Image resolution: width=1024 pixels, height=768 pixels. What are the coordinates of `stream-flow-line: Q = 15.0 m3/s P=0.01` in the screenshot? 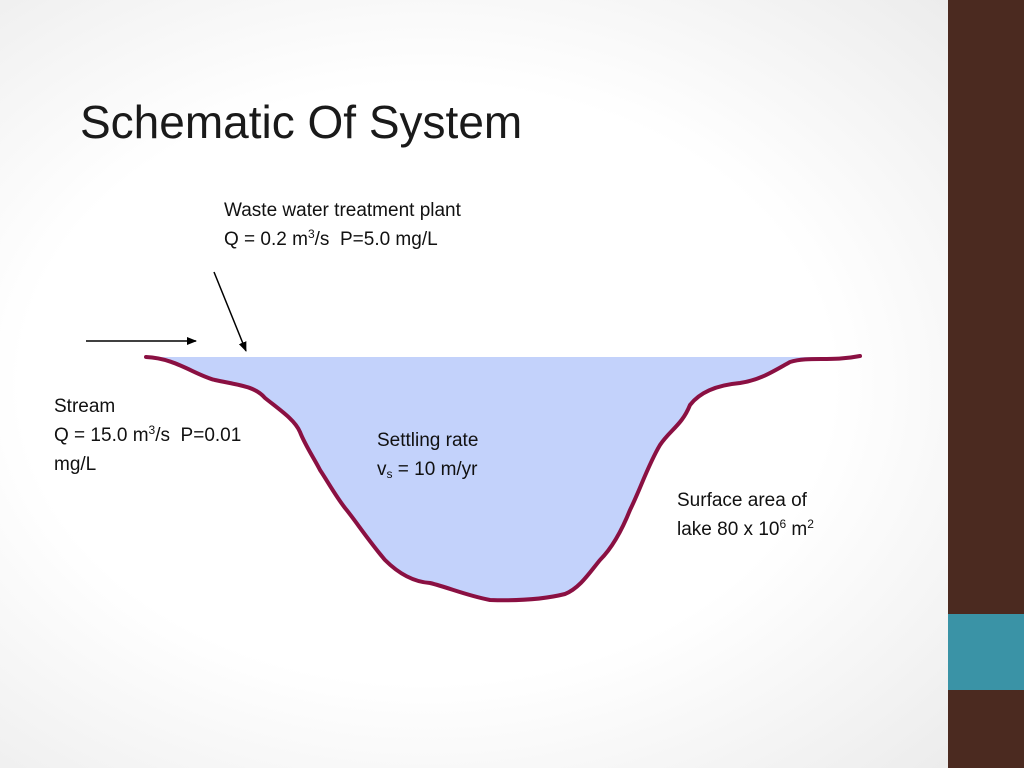 It's located at (148, 434).